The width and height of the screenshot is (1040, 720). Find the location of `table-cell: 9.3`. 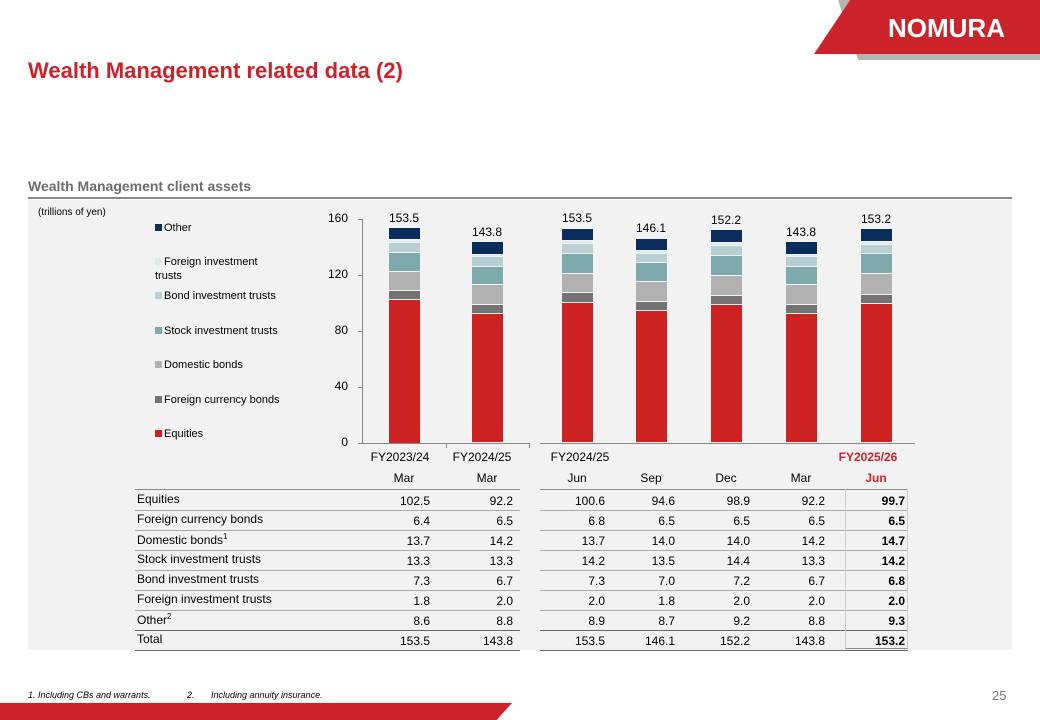

table-cell: 9.3 is located at coordinates (896, 621).